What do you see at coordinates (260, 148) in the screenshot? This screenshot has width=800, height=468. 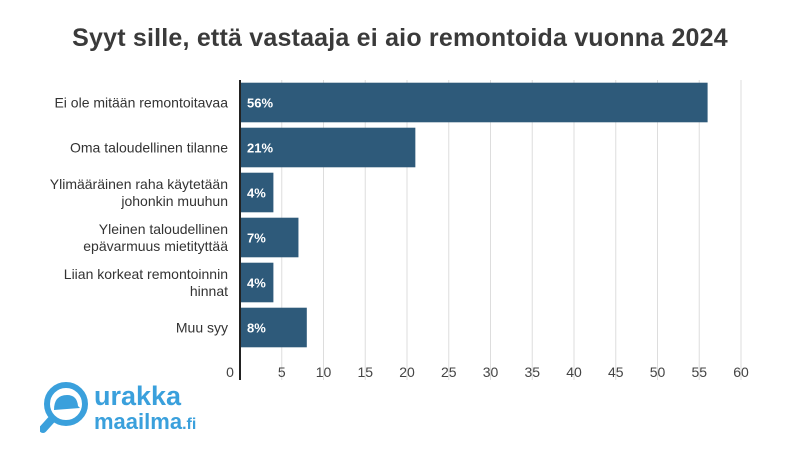 I see `data-label: 21%` at bounding box center [260, 148].